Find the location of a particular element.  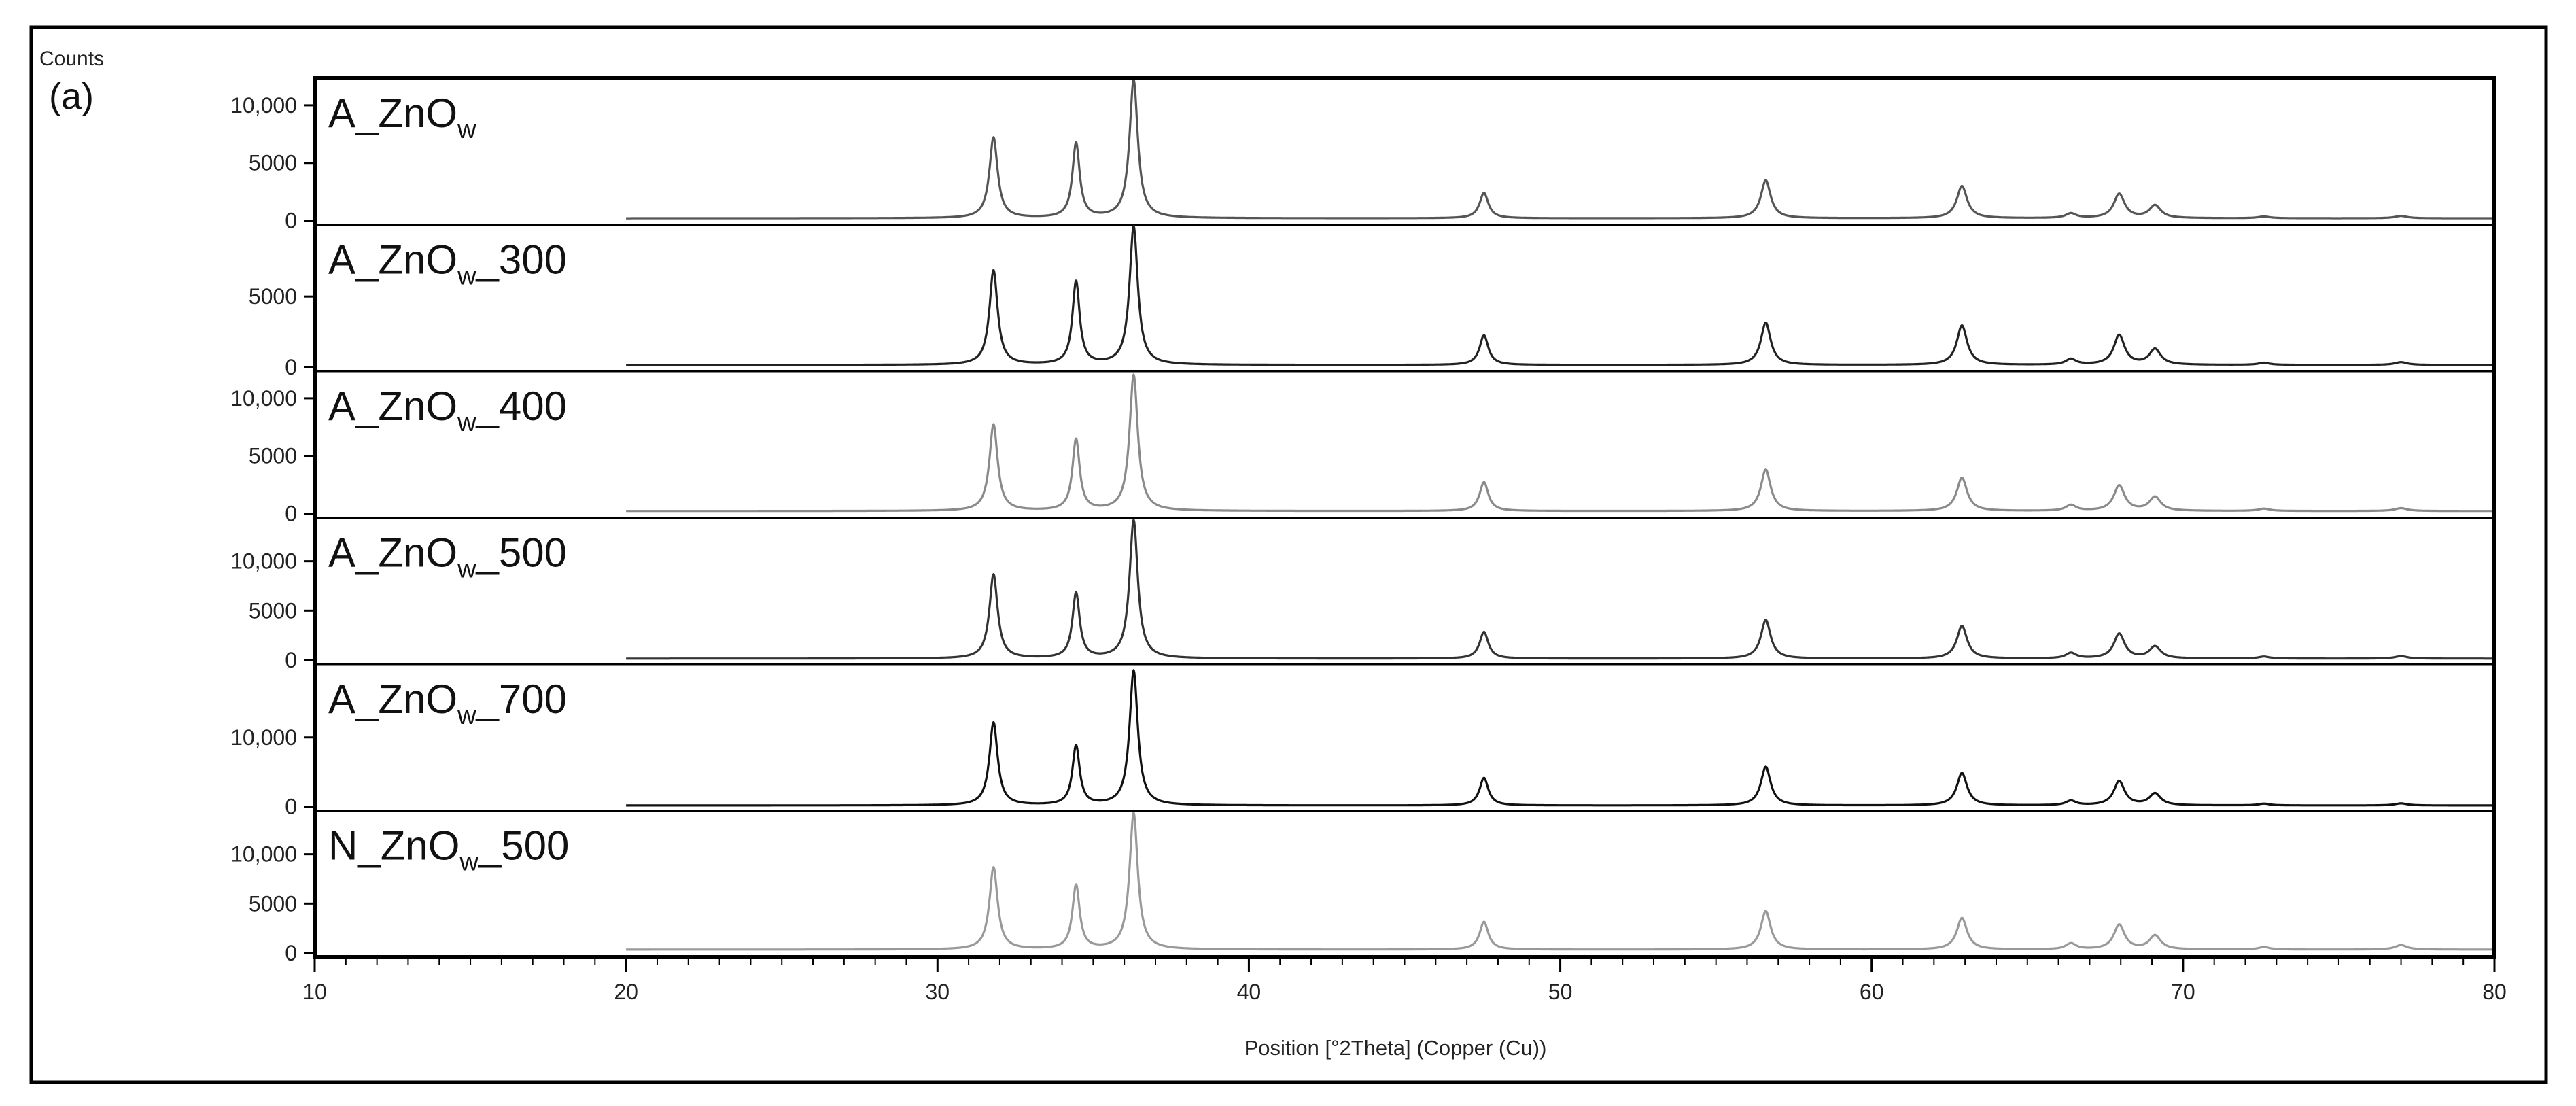

x-tick-label: 70 is located at coordinates (2183, 992).